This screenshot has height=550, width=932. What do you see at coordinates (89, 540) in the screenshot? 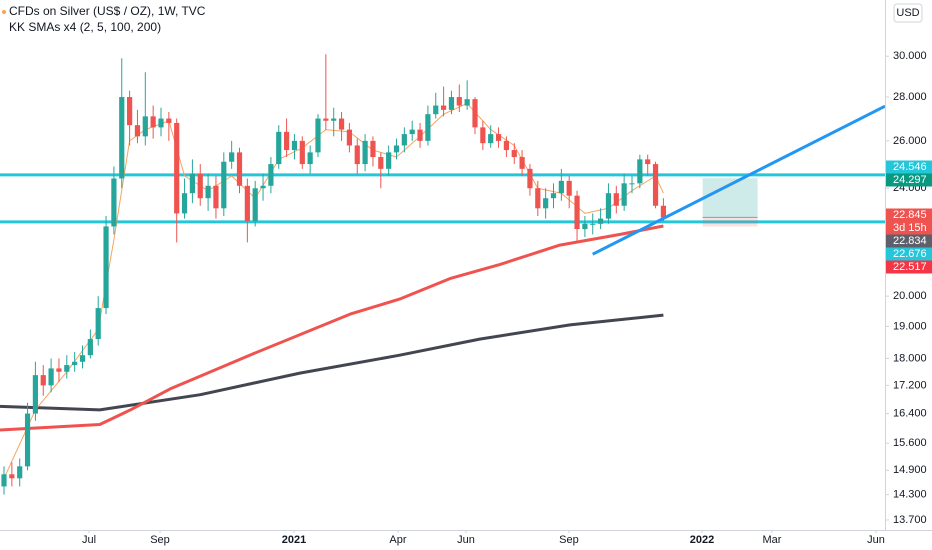
I see `x-tick-label: Jul` at bounding box center [89, 540].